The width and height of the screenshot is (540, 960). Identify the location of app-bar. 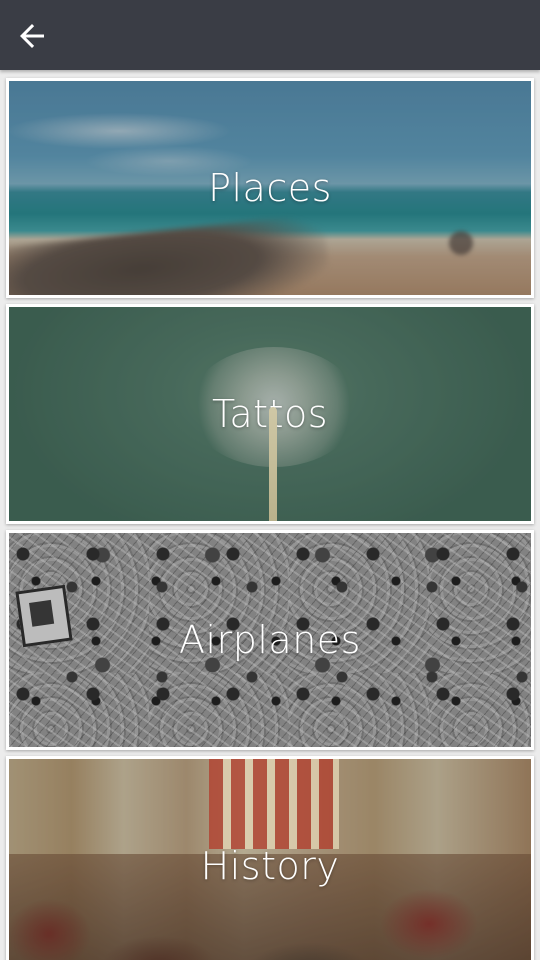
(270, 35).